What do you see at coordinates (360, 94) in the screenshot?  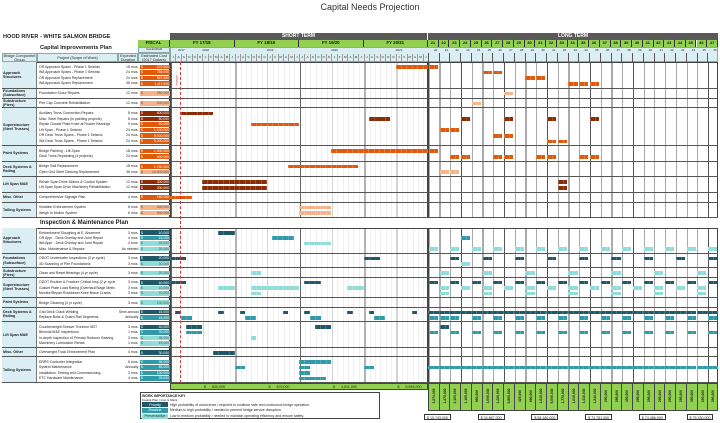 I see `project-row: Foundation Scour Repairs 12 mos. $250,000` at bounding box center [360, 94].